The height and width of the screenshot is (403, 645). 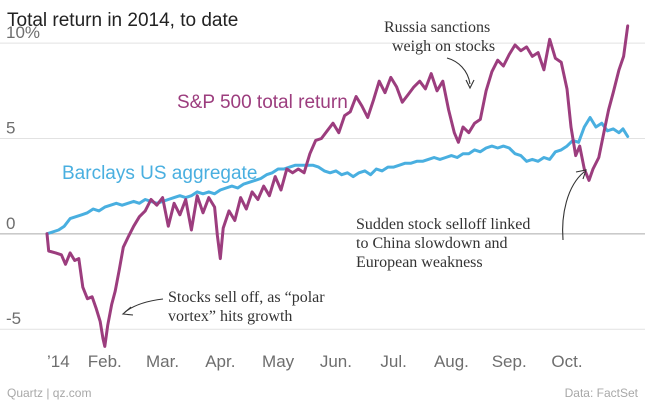 What do you see at coordinates (315, 361) in the screenshot?
I see `x-axis-ticks: ’14 Feb. Mar. Apr. May Jun. Jul. Aug. Sep. Oct.` at bounding box center [315, 361].